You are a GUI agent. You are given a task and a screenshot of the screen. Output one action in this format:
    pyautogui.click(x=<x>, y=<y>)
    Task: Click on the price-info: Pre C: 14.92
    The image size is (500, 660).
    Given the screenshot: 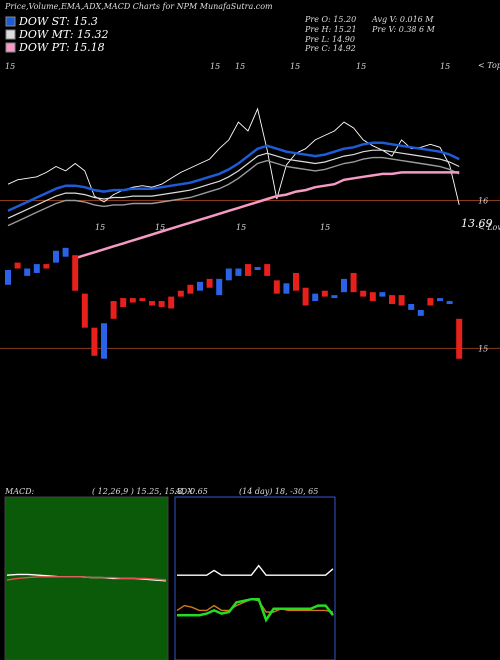 What is the action you would take?
    pyautogui.click(x=330, y=48)
    